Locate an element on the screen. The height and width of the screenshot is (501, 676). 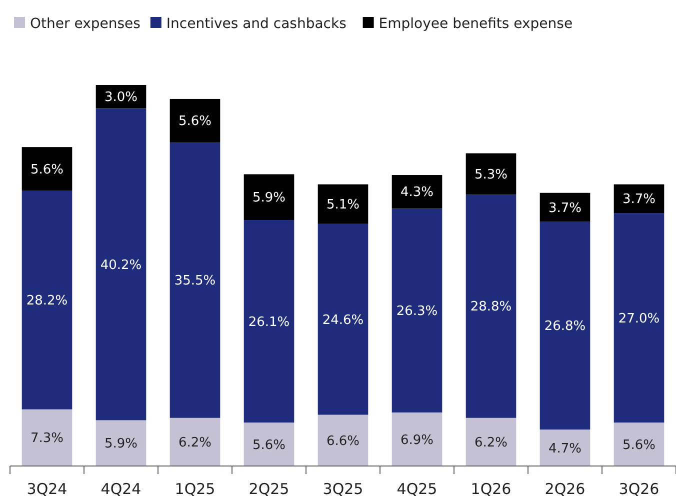
data-label: 6.9% is located at coordinates (417, 440).